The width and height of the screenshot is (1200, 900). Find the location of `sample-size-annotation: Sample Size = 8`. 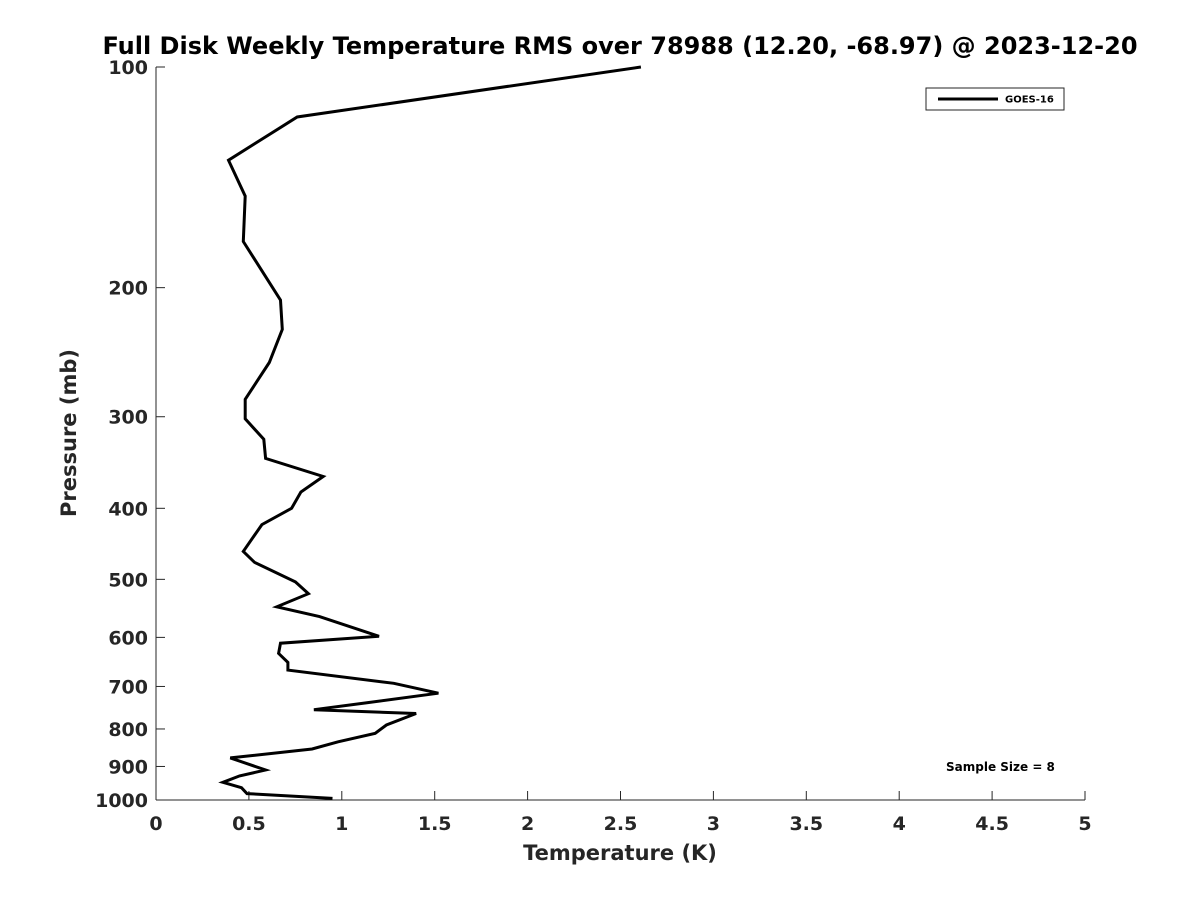

sample-size-annotation: Sample Size = 8 is located at coordinates (1000, 767).